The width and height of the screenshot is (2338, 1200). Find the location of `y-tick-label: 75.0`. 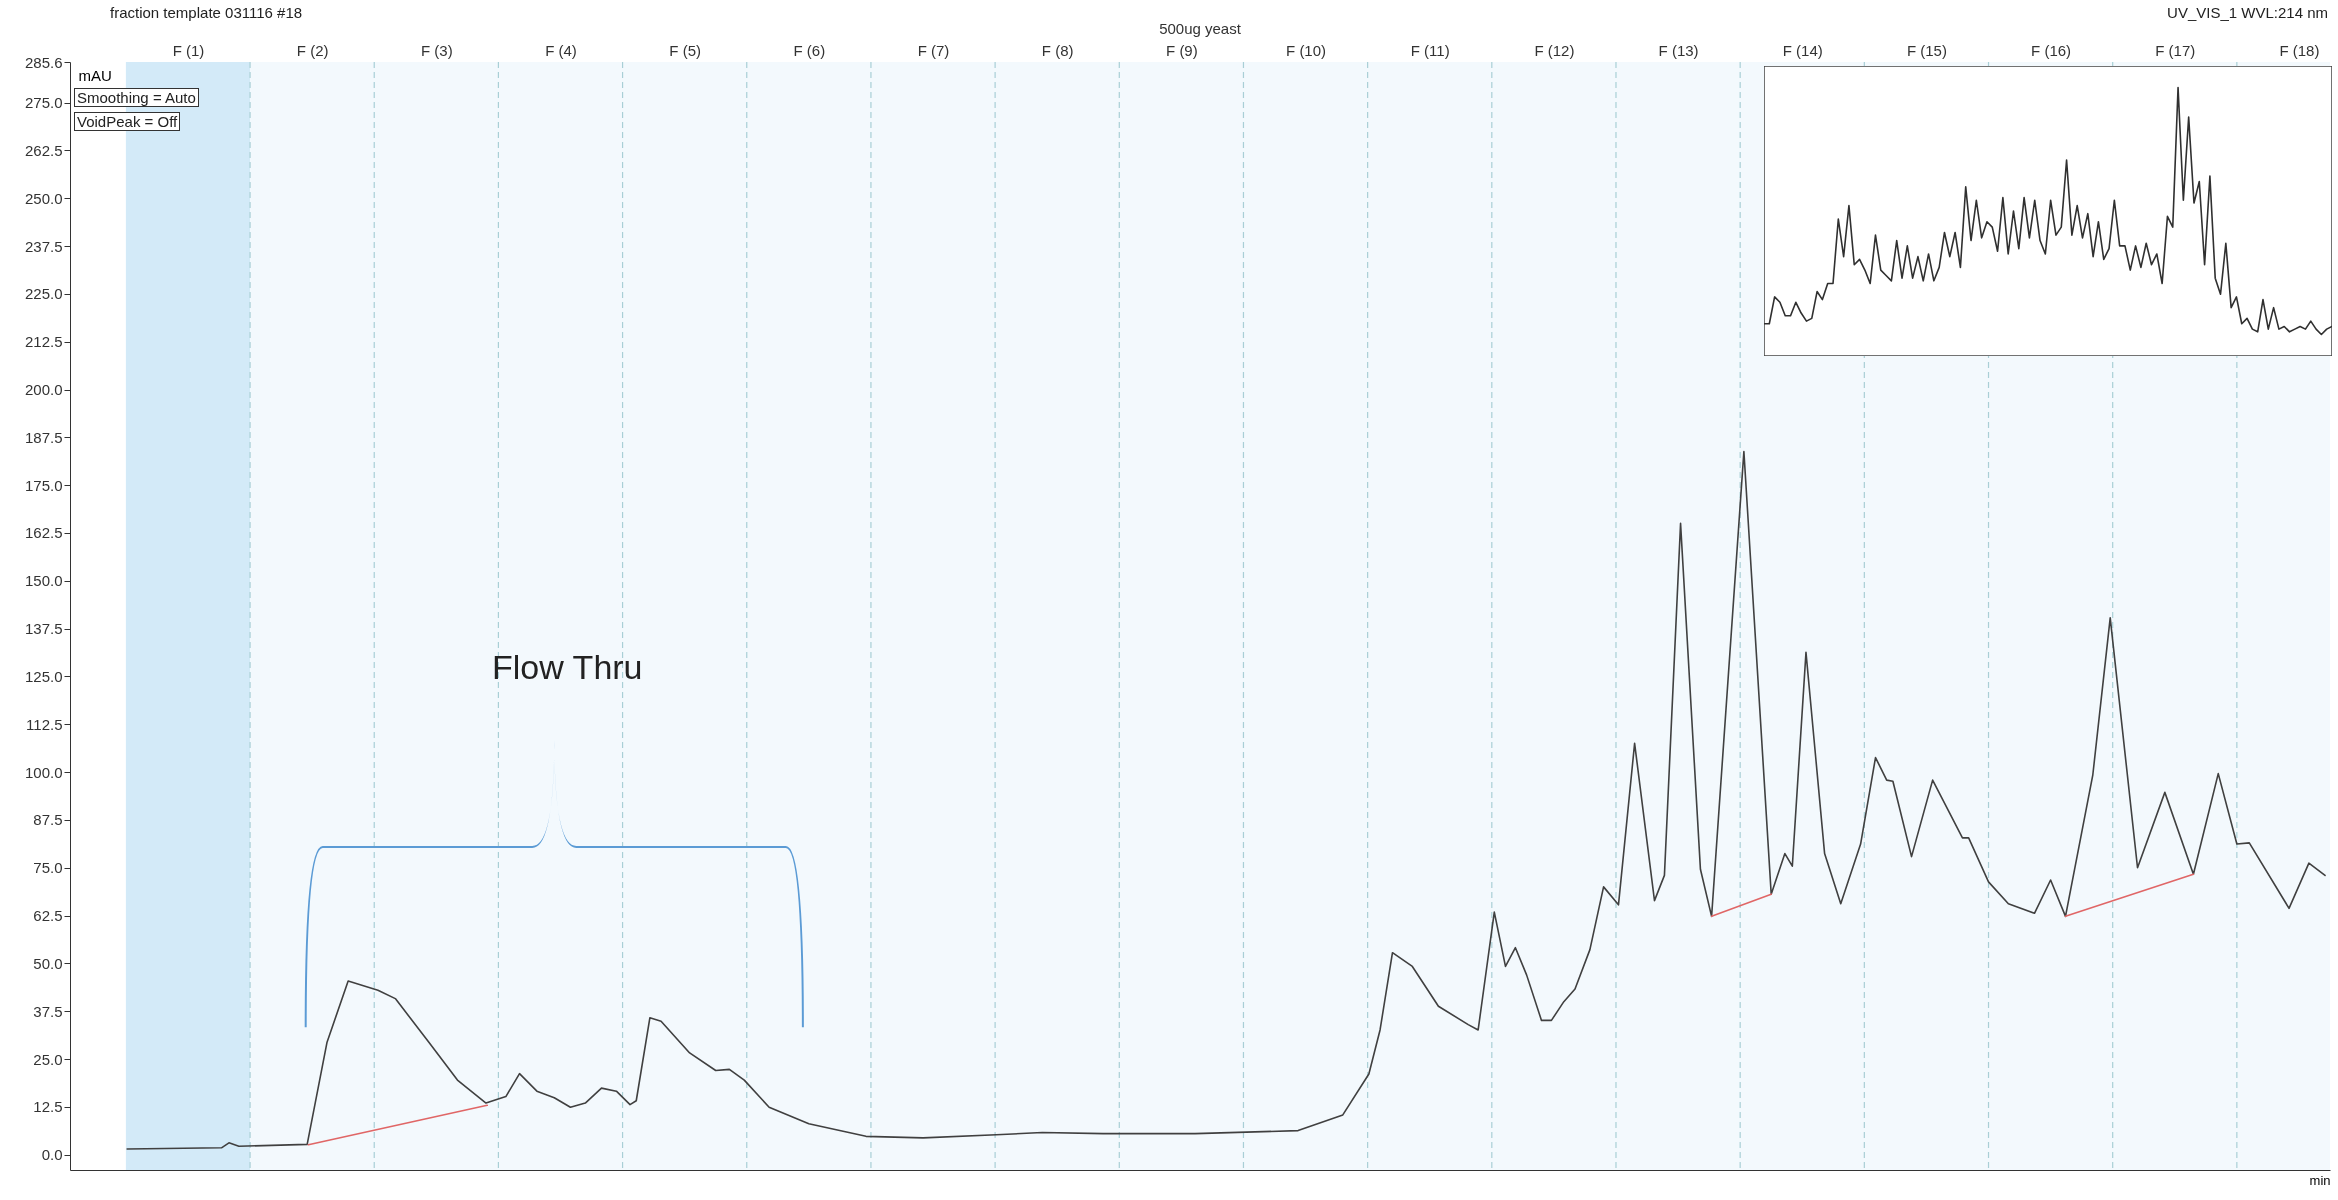

y-tick-label: 75.0 is located at coordinates (48, 868).